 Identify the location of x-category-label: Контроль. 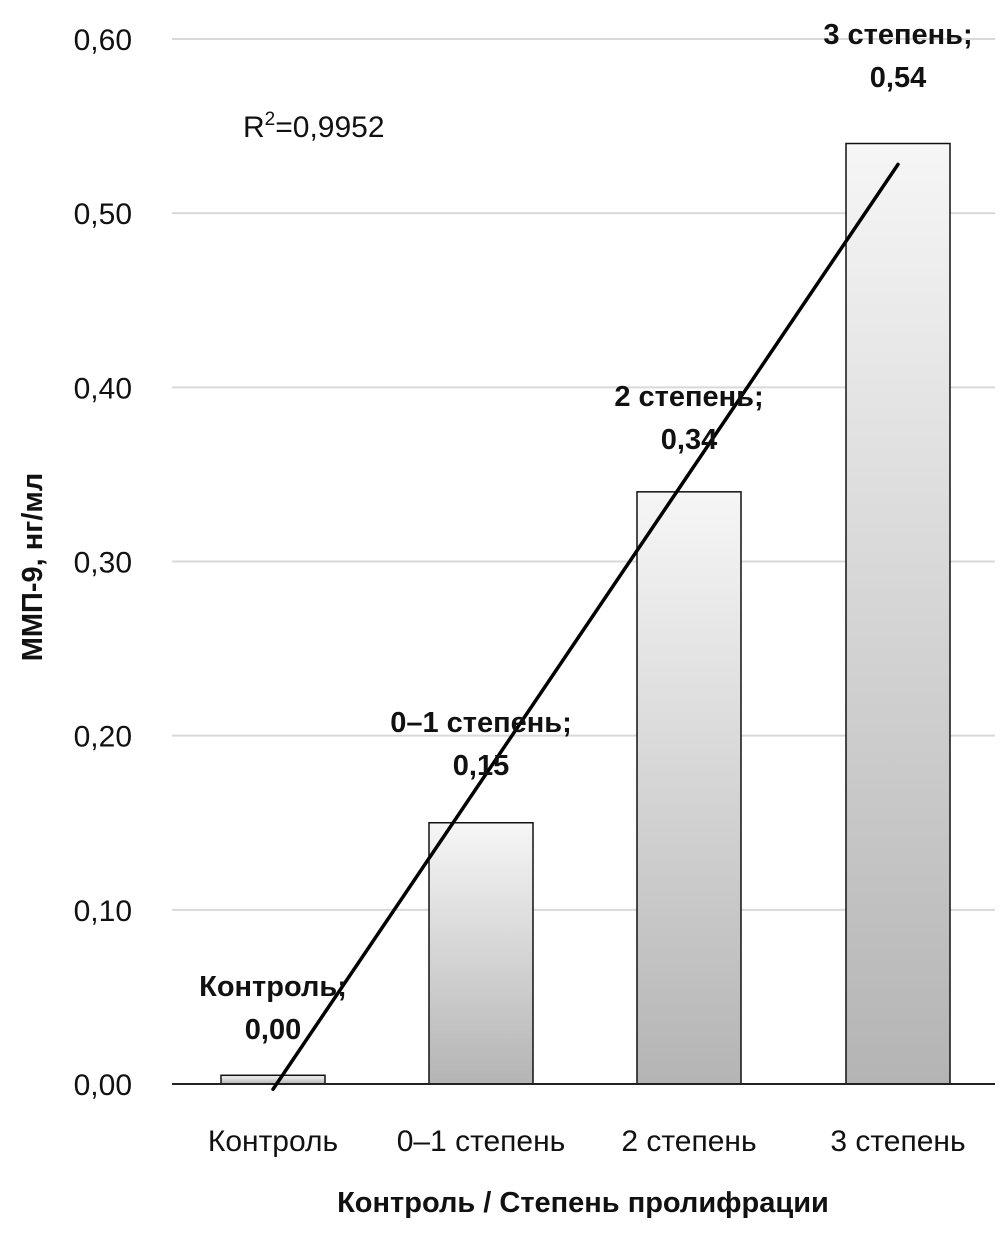
(273, 1141).